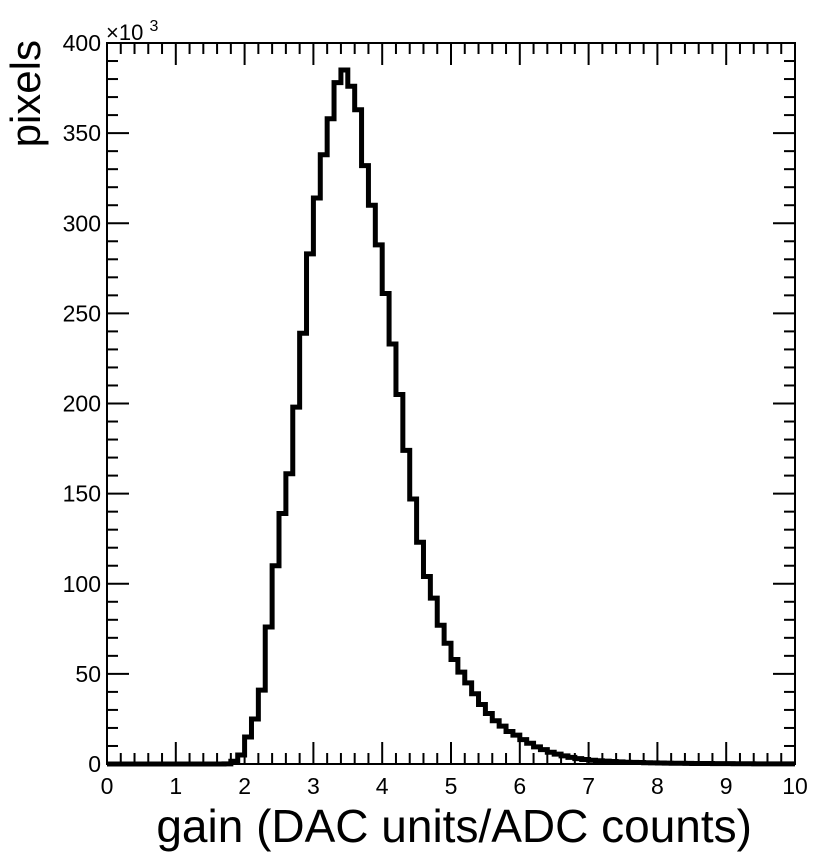 The width and height of the screenshot is (830, 860). What do you see at coordinates (657, 786) in the screenshot?
I see `x-tick-label: 8` at bounding box center [657, 786].